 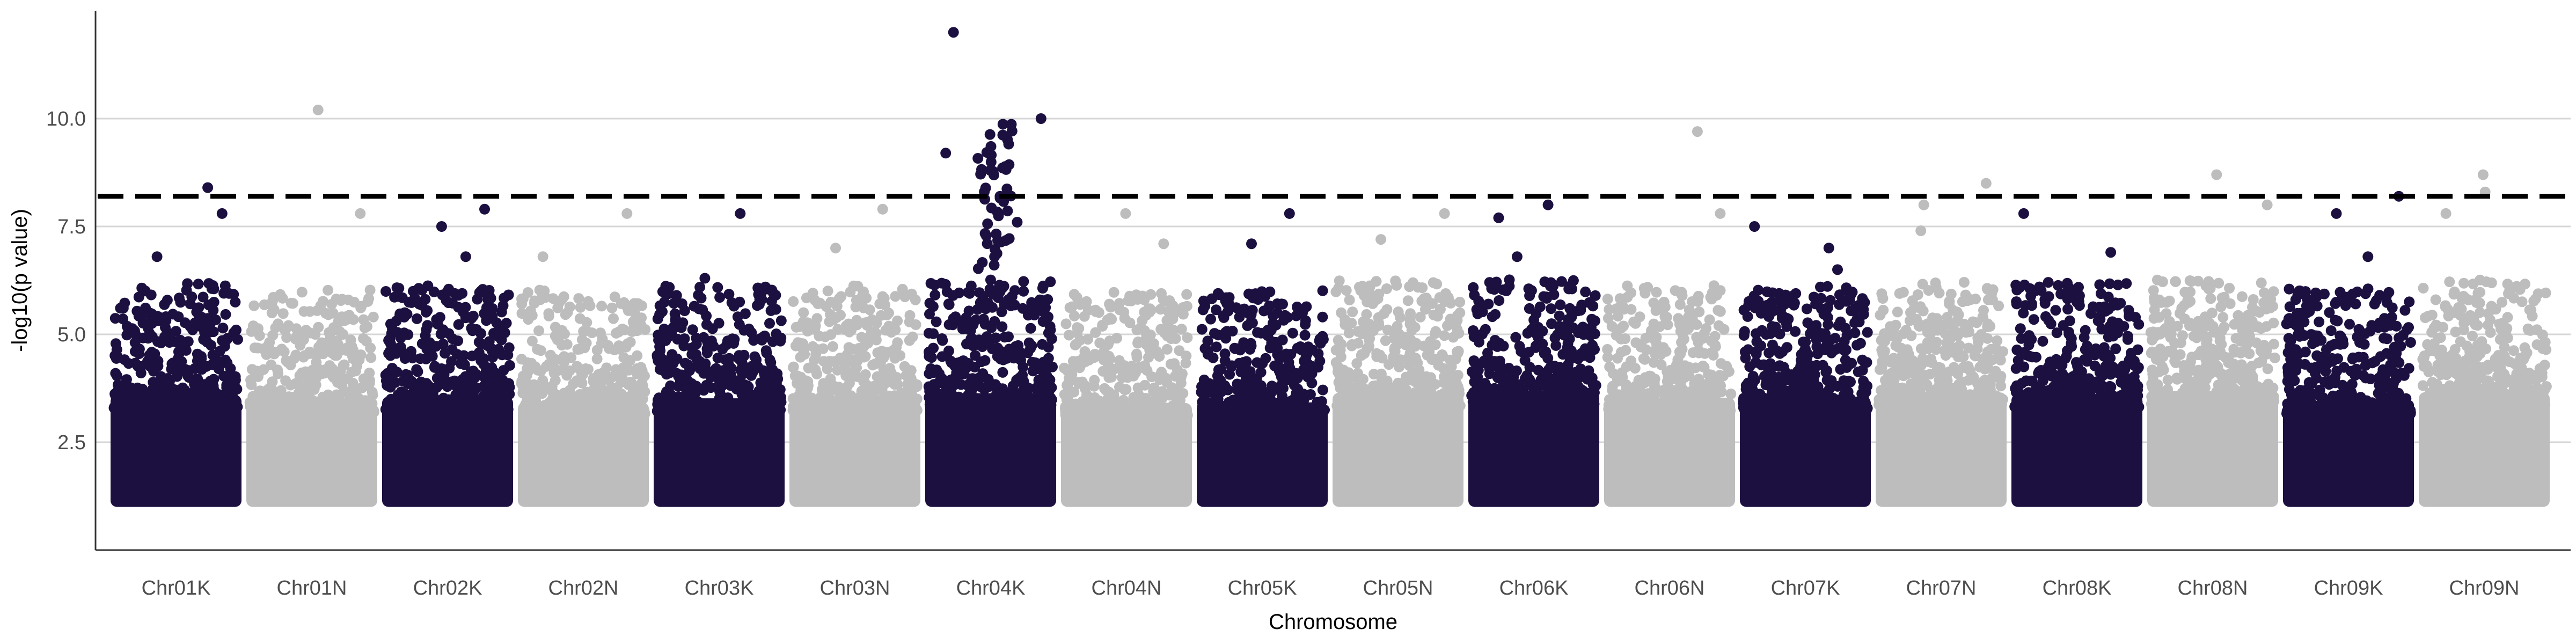 What do you see at coordinates (311, 453) in the screenshot?
I see `dense-points-block` at bounding box center [311, 453].